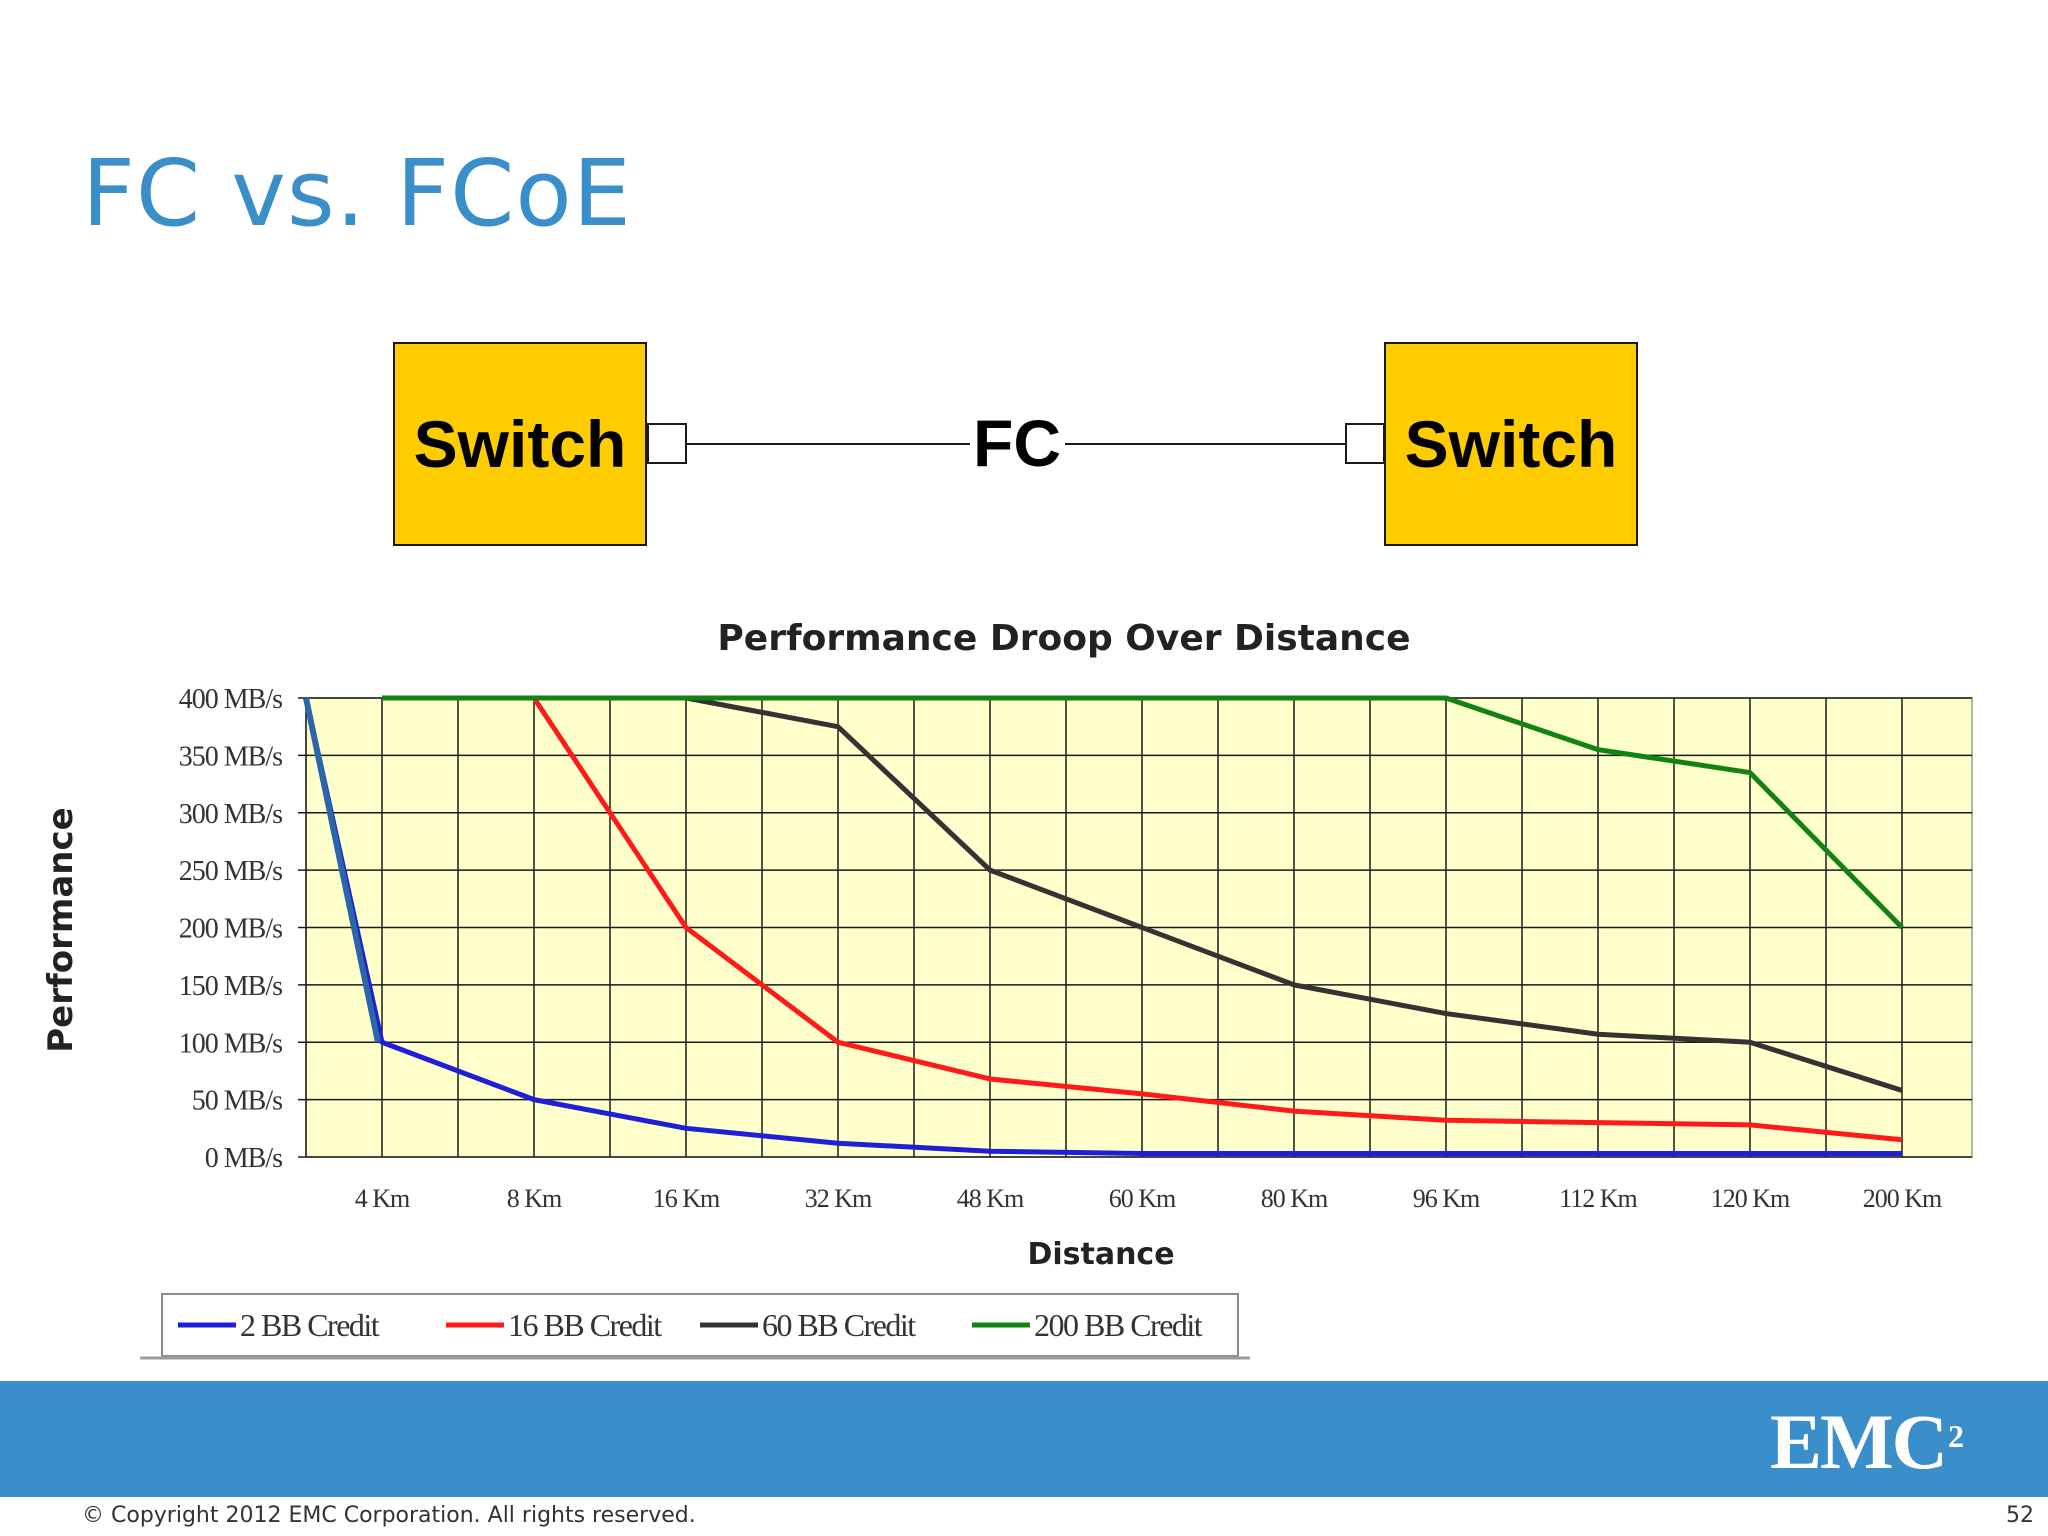  What do you see at coordinates (1511, 444) in the screenshot?
I see `right-switch: Switch` at bounding box center [1511, 444].